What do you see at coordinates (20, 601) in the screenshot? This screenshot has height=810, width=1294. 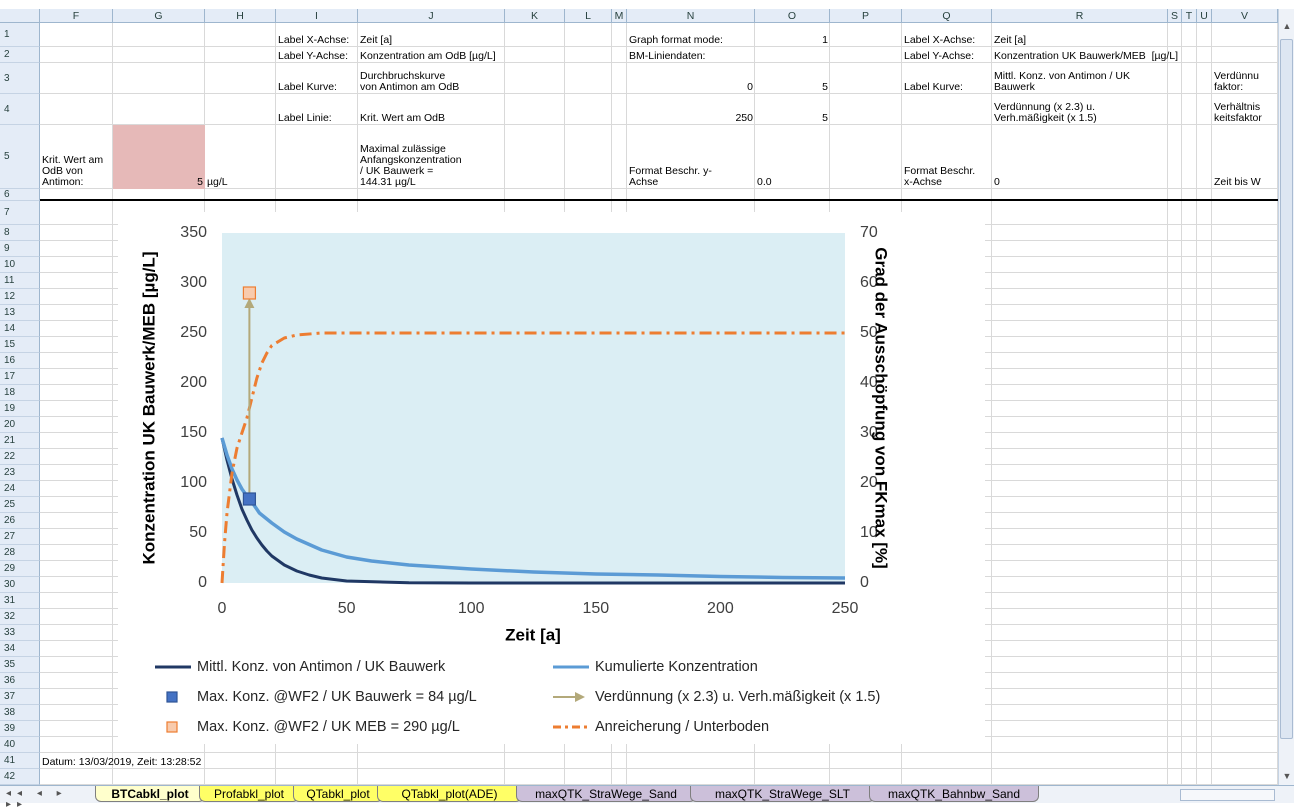 I see `row-header: 31` at bounding box center [20, 601].